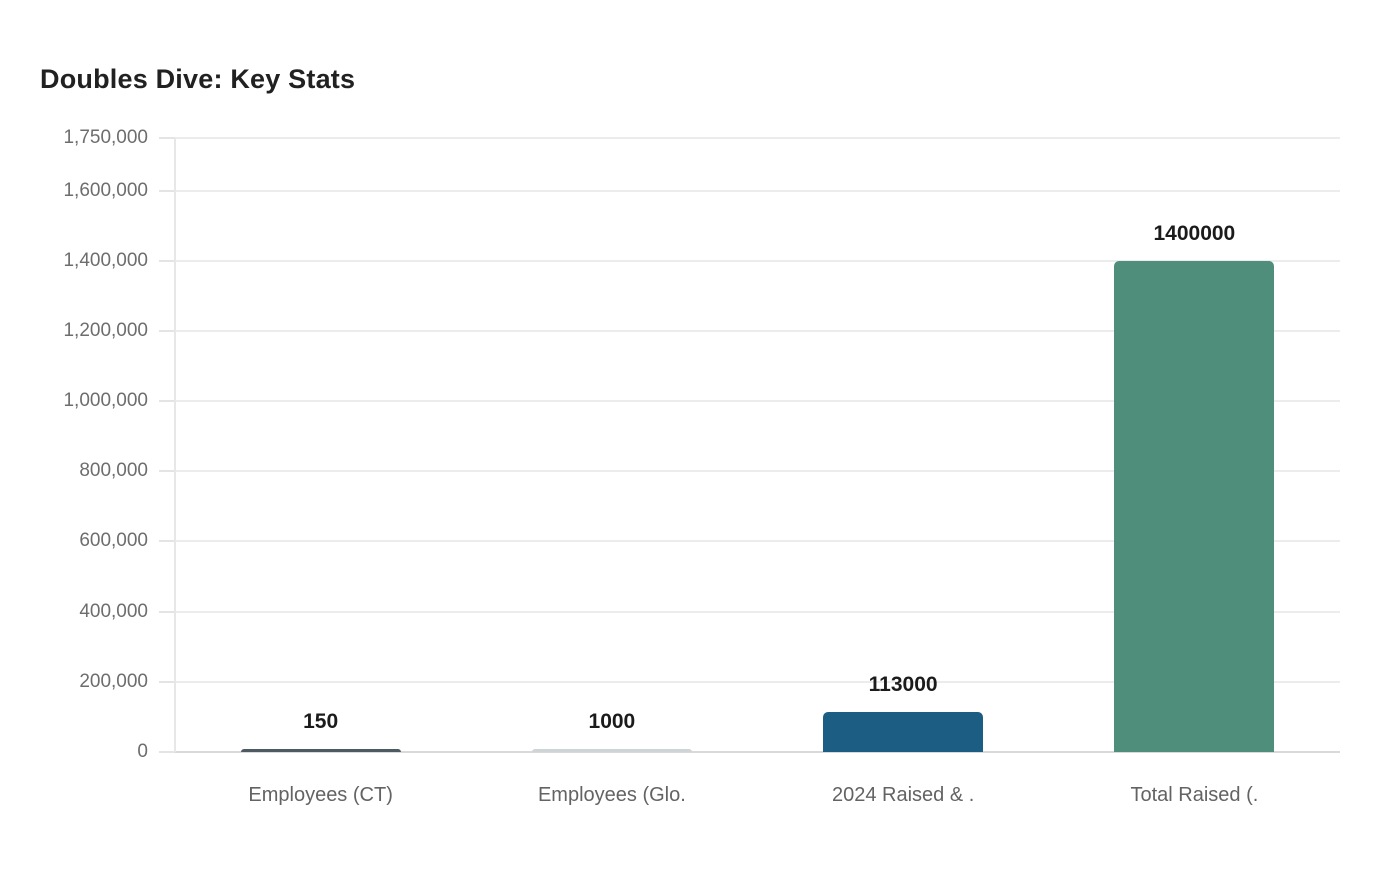 This screenshot has height=880, width=1400. What do you see at coordinates (1194, 795) in the screenshot?
I see `x-tick-label: Total Raised (.` at bounding box center [1194, 795].